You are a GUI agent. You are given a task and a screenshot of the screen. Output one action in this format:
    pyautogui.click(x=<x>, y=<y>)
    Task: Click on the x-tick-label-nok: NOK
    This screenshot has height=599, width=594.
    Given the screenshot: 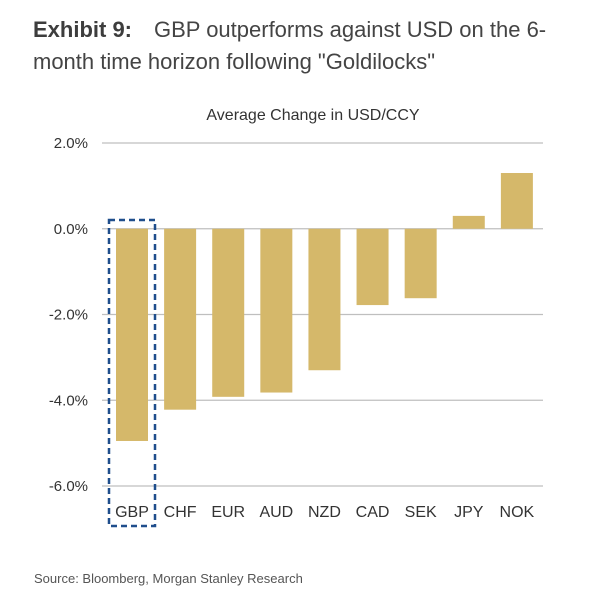 What is the action you would take?
    pyautogui.click(x=517, y=512)
    